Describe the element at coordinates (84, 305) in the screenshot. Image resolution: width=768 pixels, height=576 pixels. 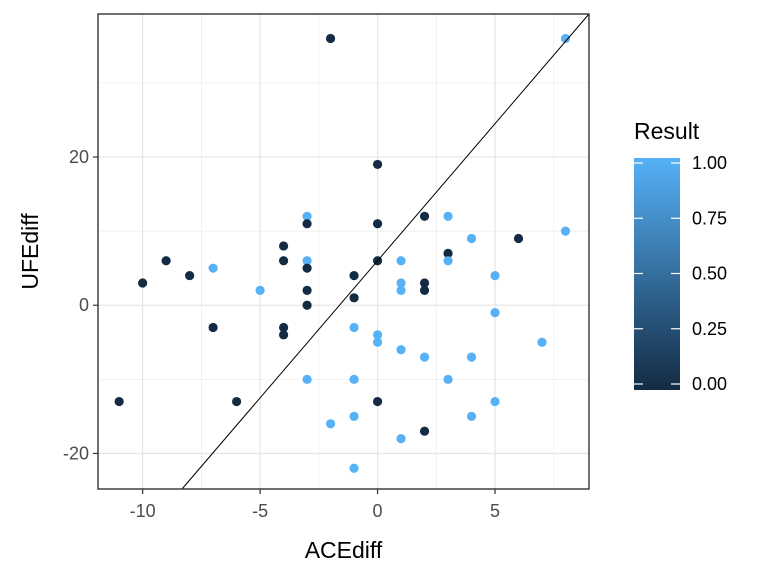
I see `y-tick-label: 0` at that location.